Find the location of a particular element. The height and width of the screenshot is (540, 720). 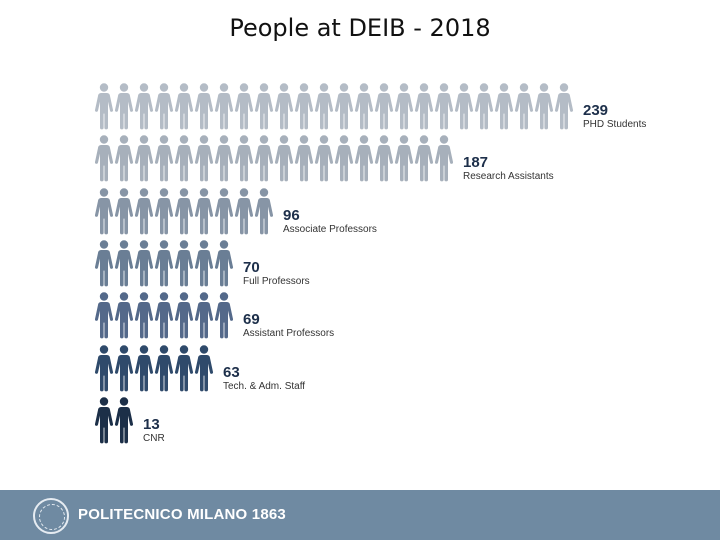

category-label: Research Assistants is located at coordinates (508, 176).